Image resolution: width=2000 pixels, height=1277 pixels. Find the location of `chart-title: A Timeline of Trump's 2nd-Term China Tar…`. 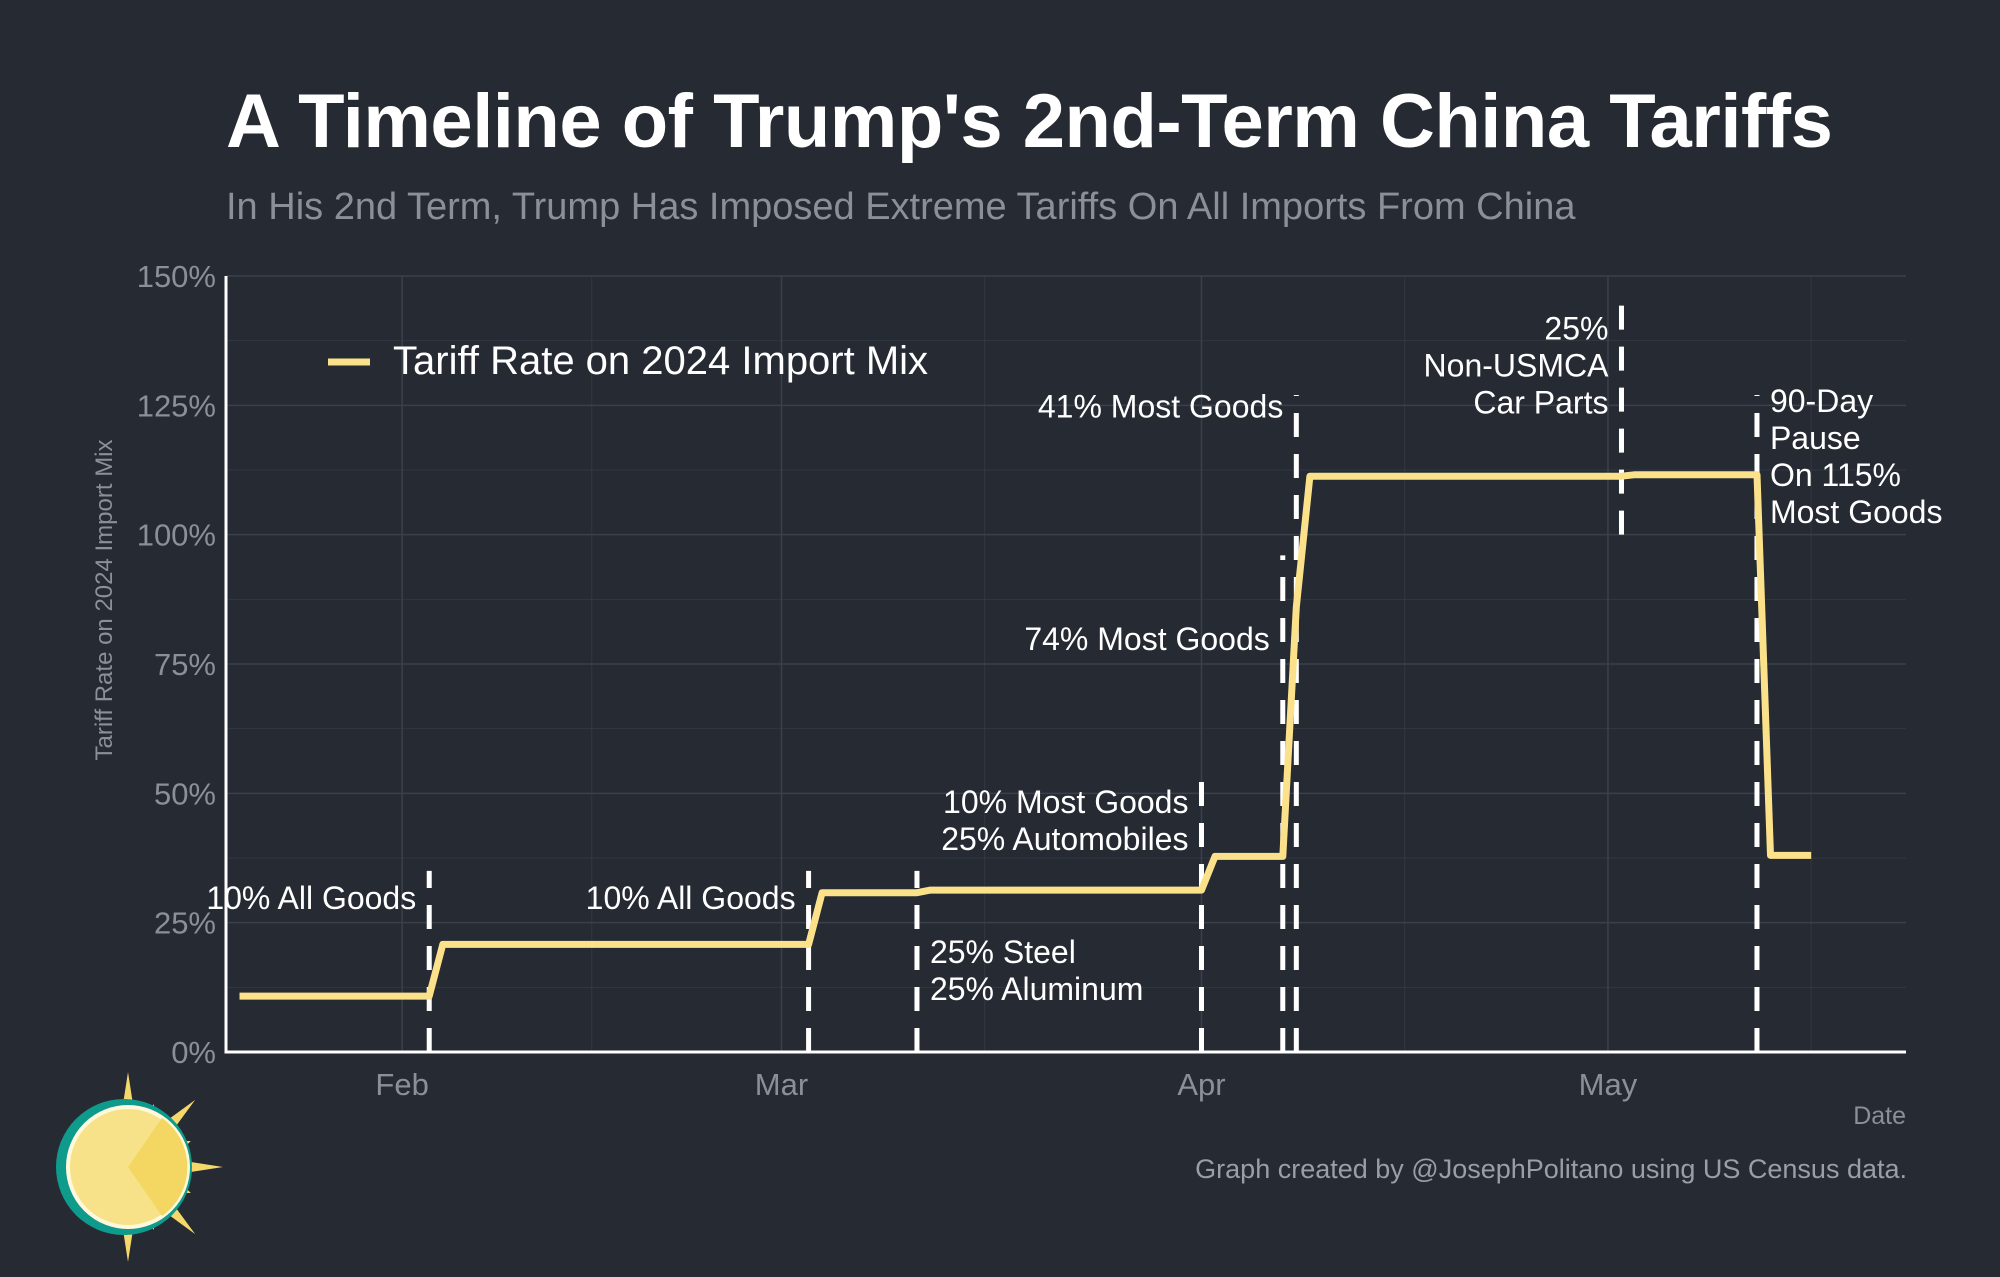

chart-title: A Timeline of Trump's 2nd-Term China Tar… is located at coordinates (1029, 121).